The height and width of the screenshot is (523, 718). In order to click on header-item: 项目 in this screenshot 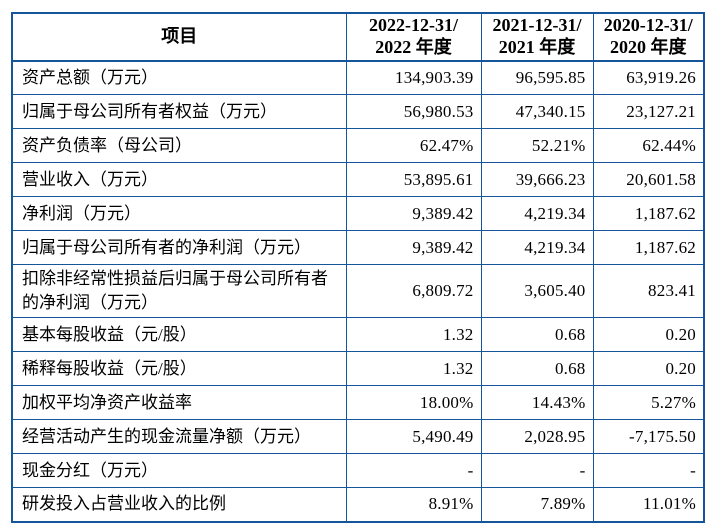, I will do `click(179, 37)`.